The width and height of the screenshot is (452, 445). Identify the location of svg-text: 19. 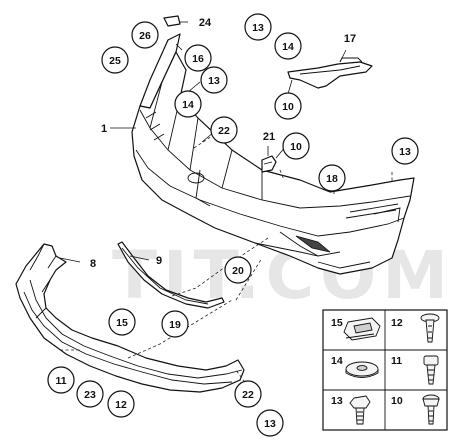
(175, 325).